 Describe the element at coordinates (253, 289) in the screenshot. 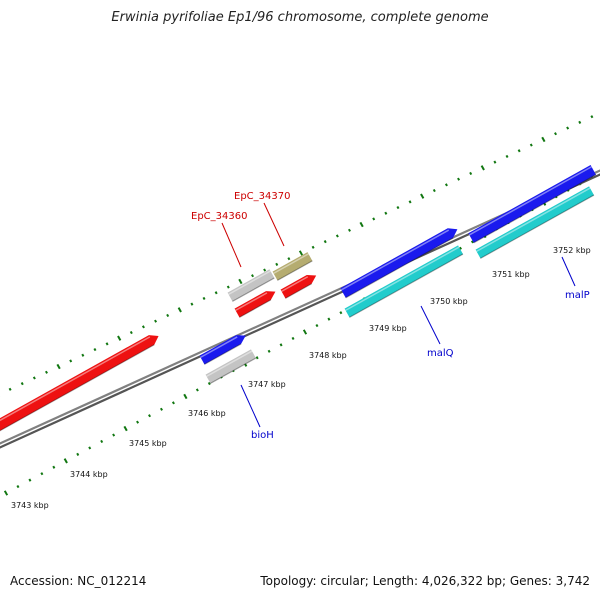

I see `gene-gray-upper-shadow` at that location.